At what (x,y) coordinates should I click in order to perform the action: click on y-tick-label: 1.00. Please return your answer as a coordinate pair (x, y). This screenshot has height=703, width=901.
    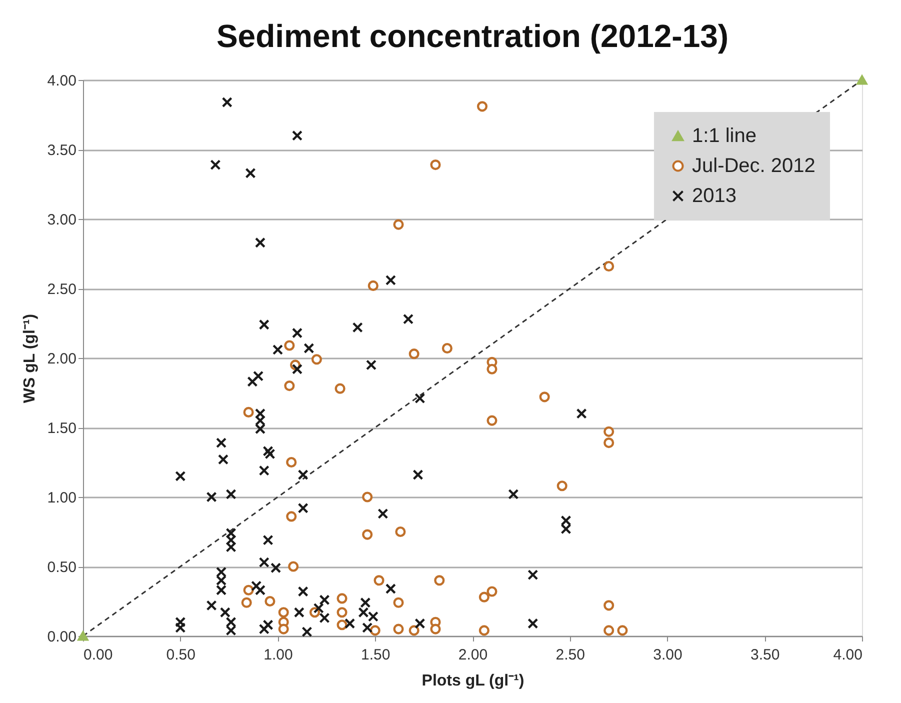
    Looking at the image, I should click on (61, 498).